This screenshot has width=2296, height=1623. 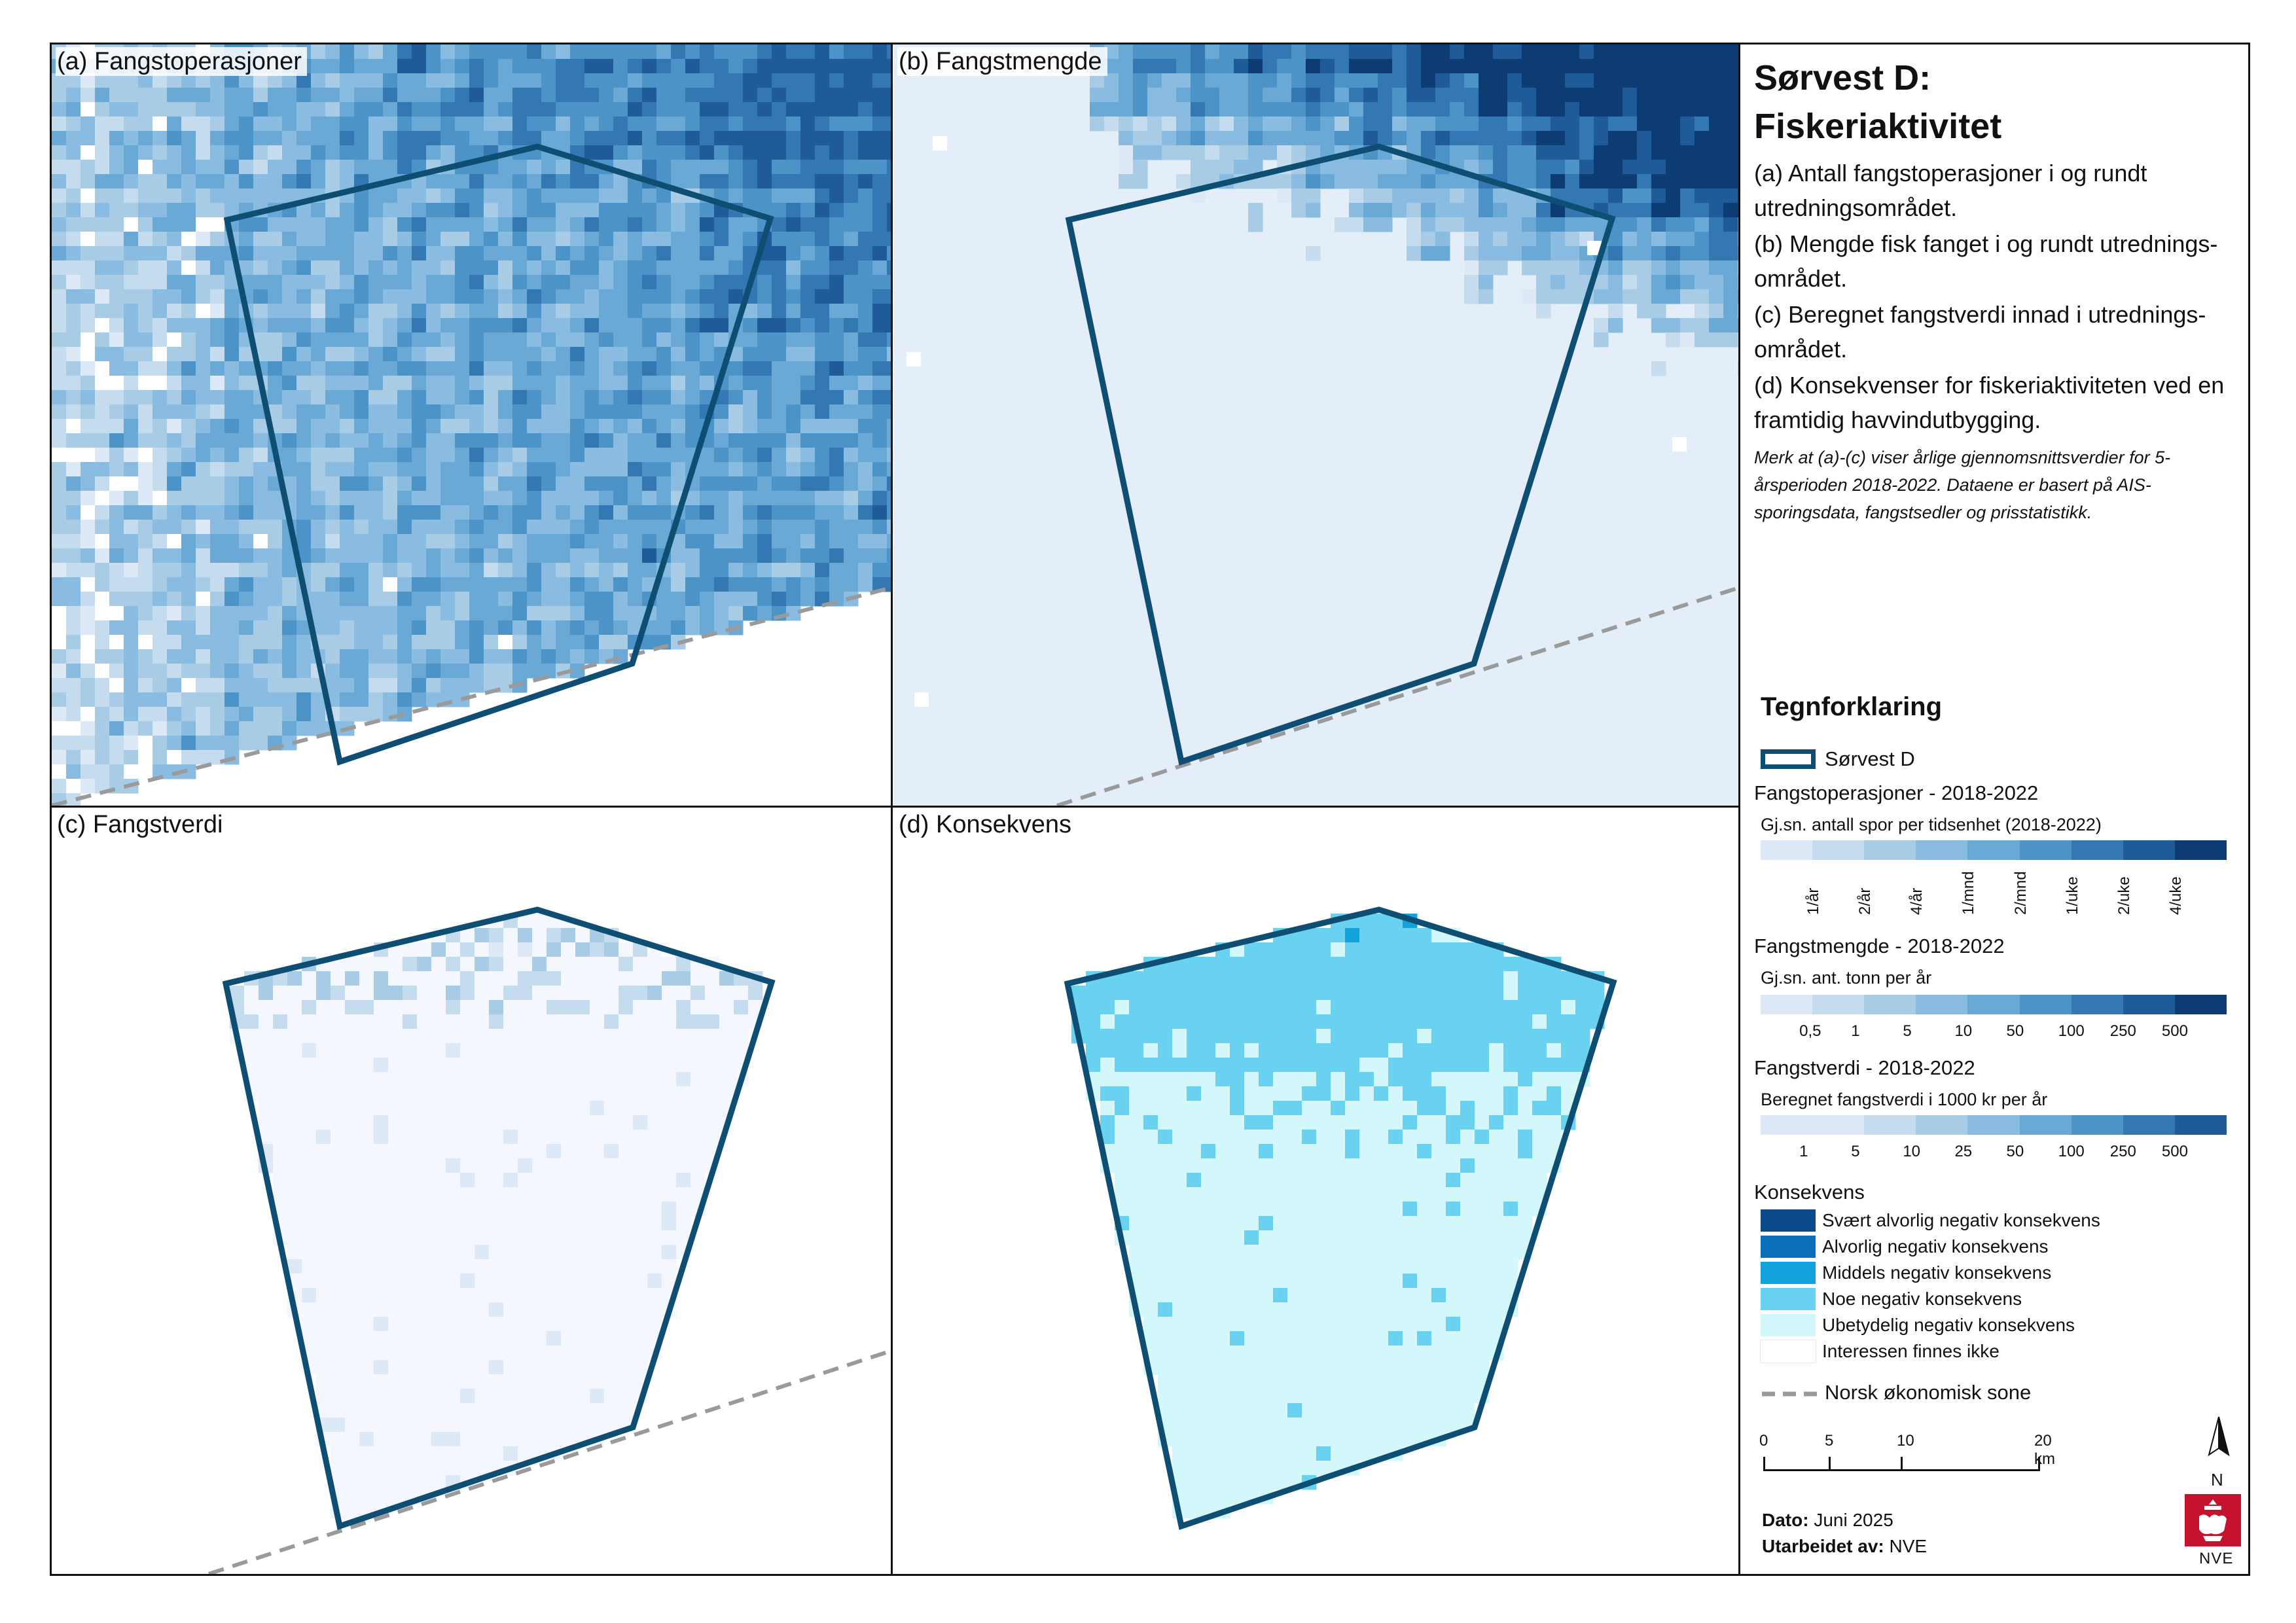 I want to click on scale-tick-label: 20 km, so click(x=2044, y=1450).